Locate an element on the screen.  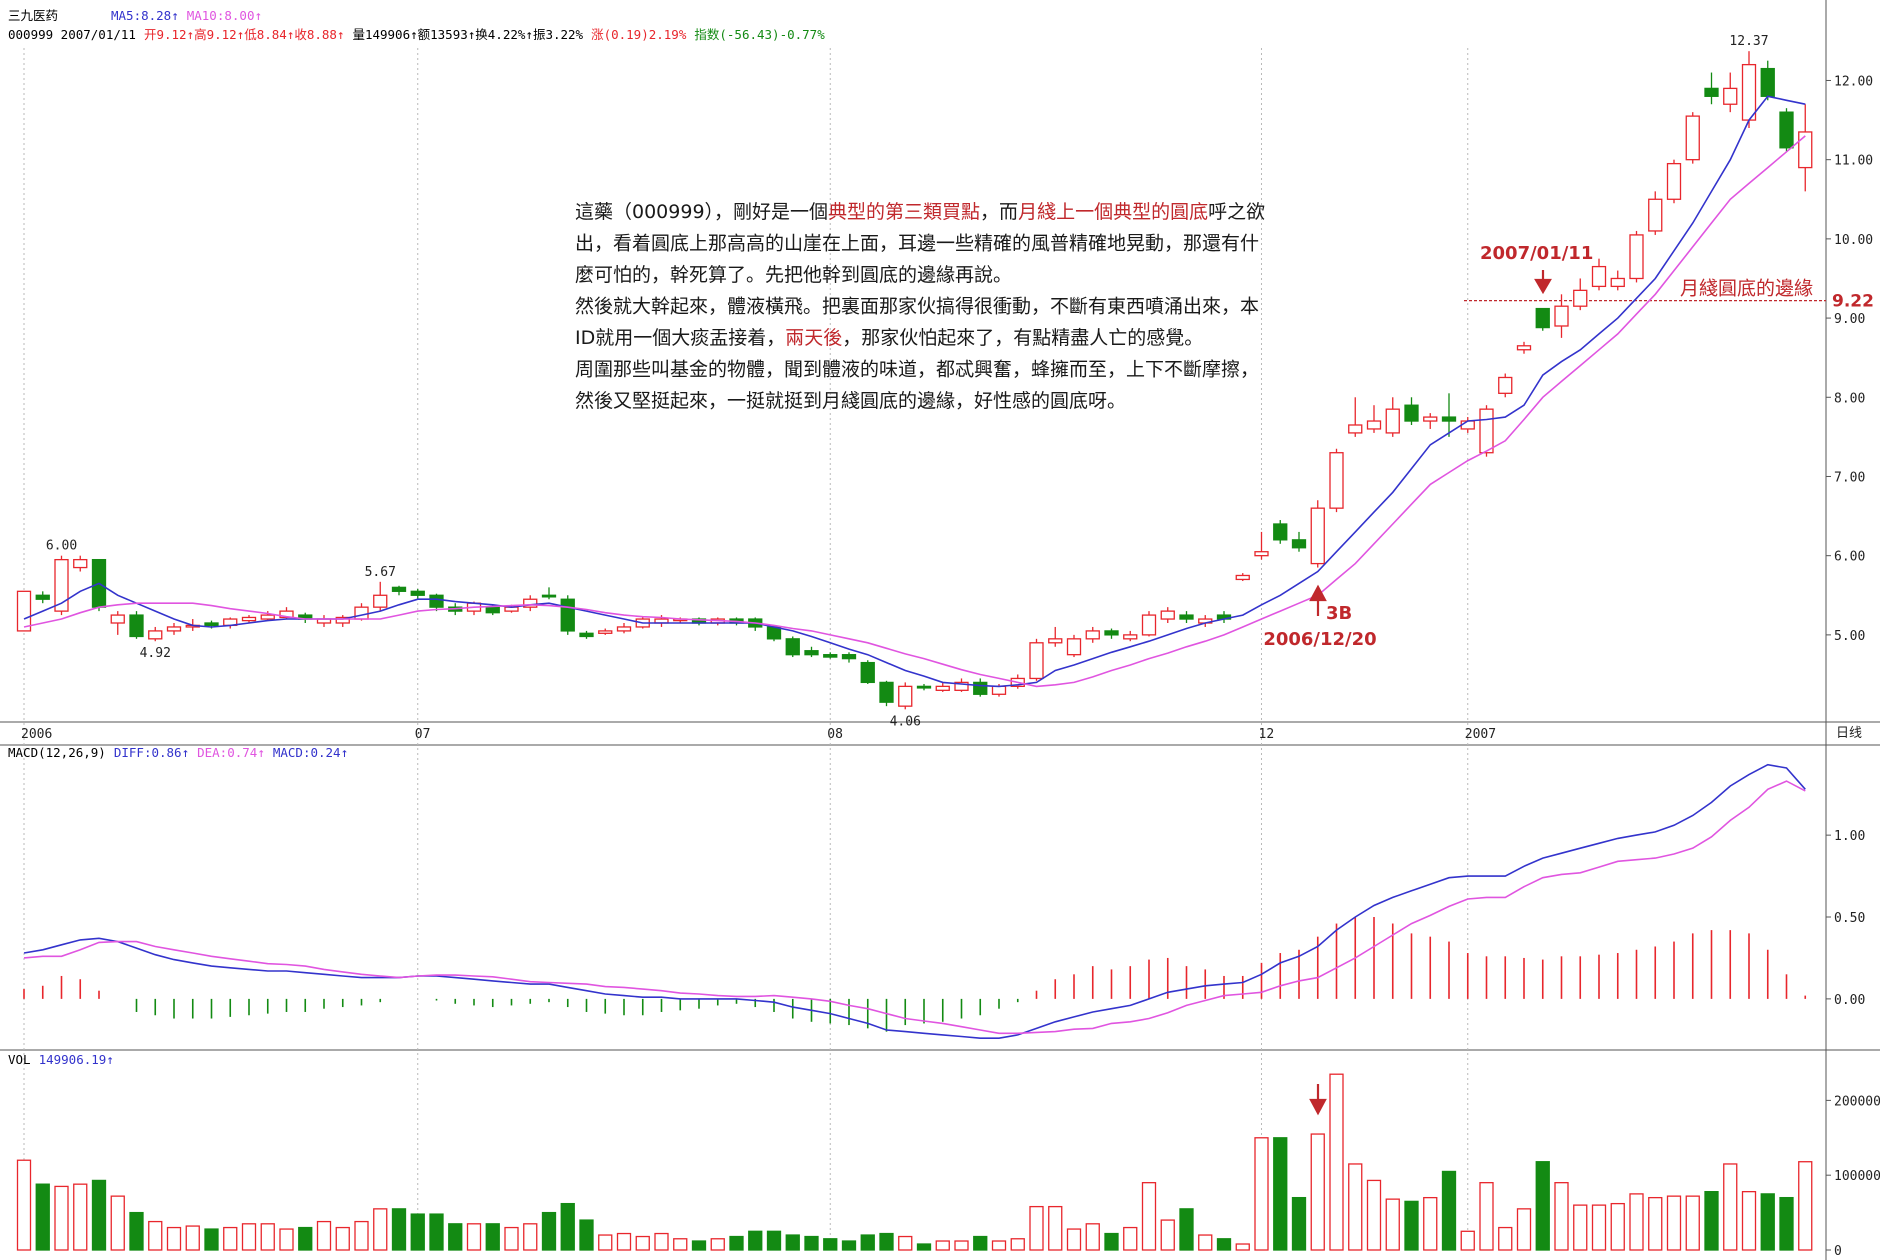
header-item: 指数(-56.43)-0.77% is located at coordinates (759, 34).